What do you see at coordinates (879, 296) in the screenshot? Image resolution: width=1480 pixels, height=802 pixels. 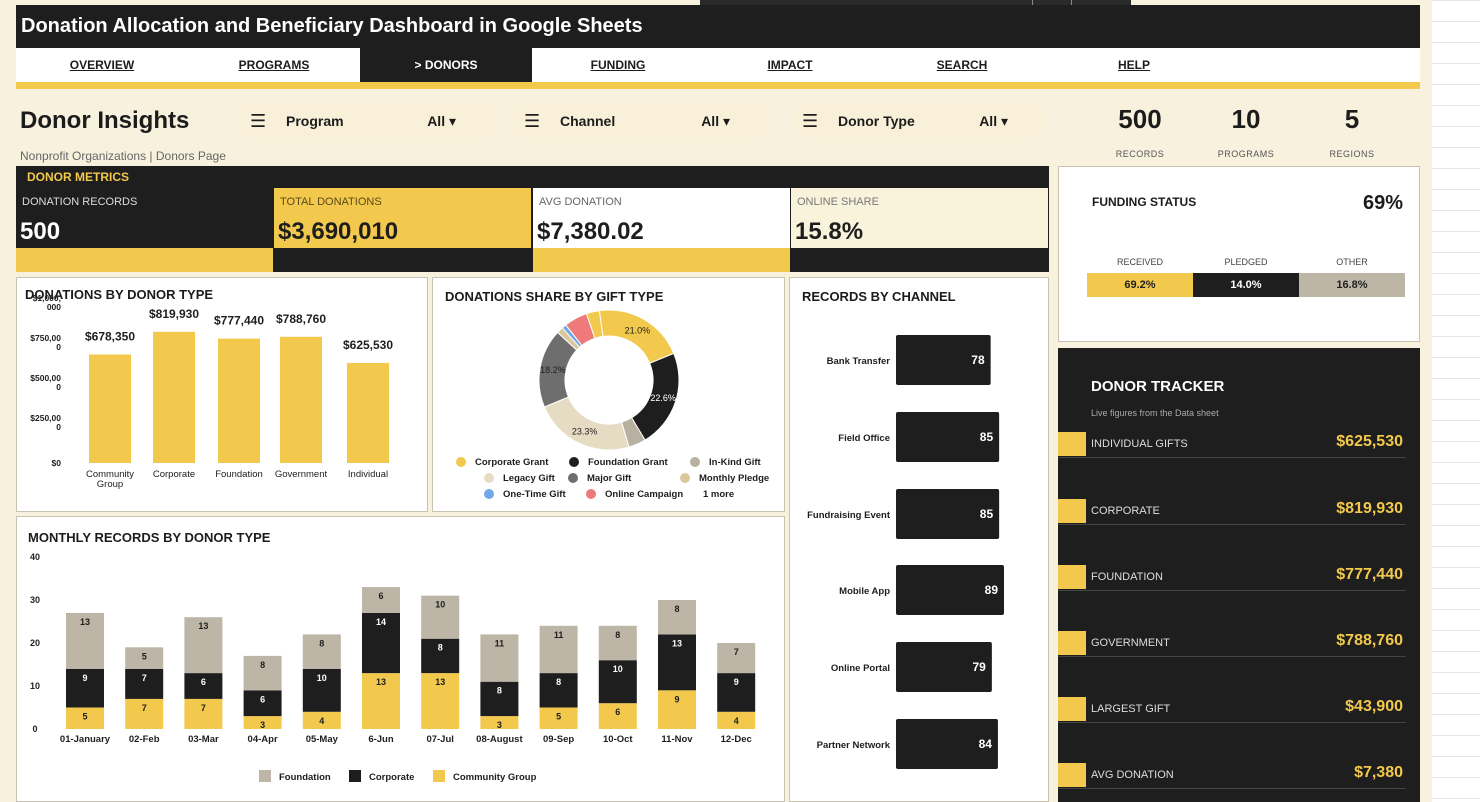 I see `chart-title: RECORDS BY CHANNEL` at bounding box center [879, 296].